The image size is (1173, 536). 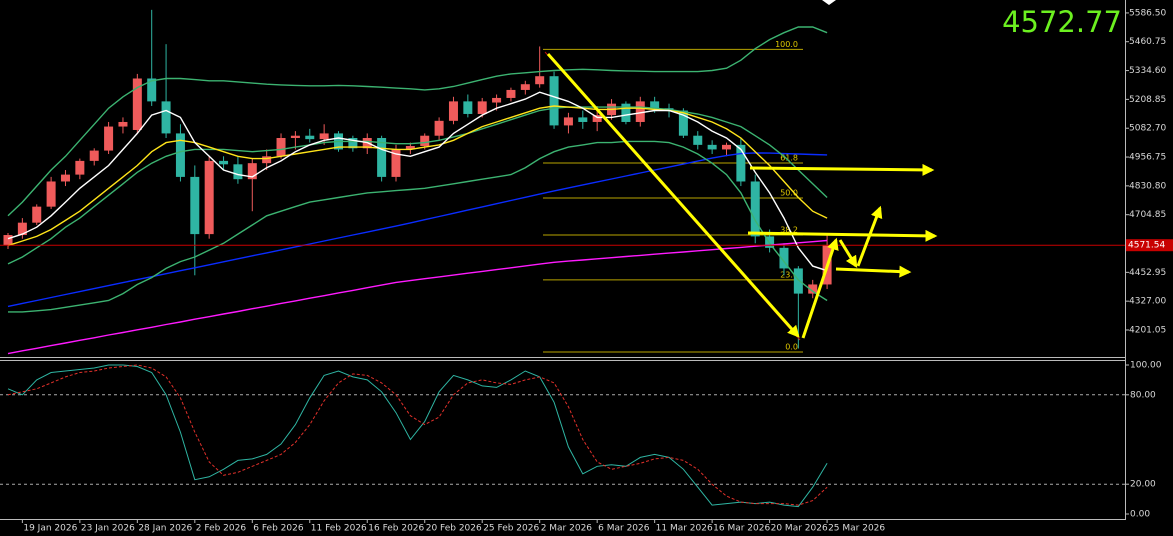 I want to click on x-tick-label: 6 Mar 2026, so click(x=624, y=529).